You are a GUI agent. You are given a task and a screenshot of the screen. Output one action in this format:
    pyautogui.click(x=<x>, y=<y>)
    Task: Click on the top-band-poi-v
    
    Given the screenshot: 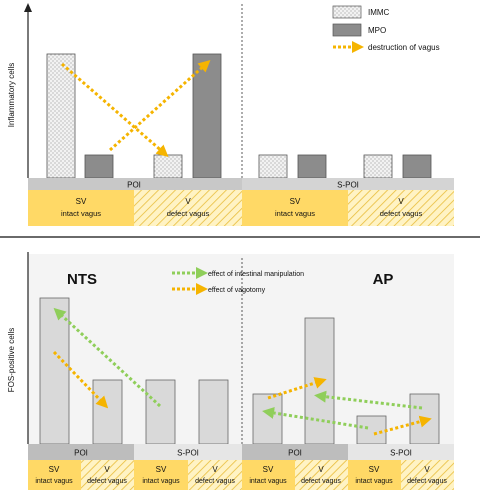 What is the action you would take?
    pyautogui.click(x=188, y=208)
    